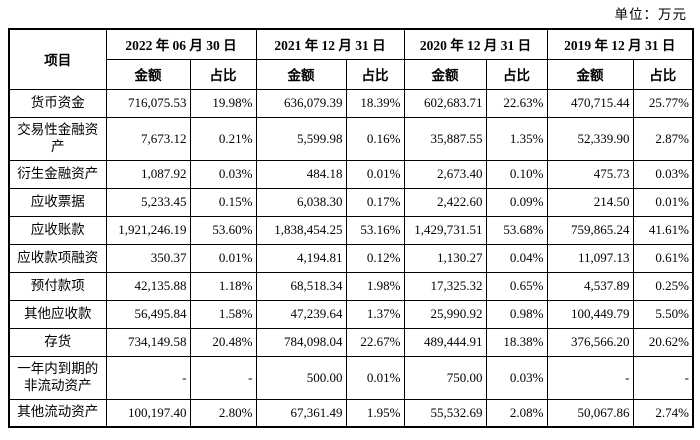 Image resolution: width=700 pixels, height=440 pixels. What do you see at coordinates (516, 138) in the screenshot?
I see `ratio-cell: 1.35%` at bounding box center [516, 138].